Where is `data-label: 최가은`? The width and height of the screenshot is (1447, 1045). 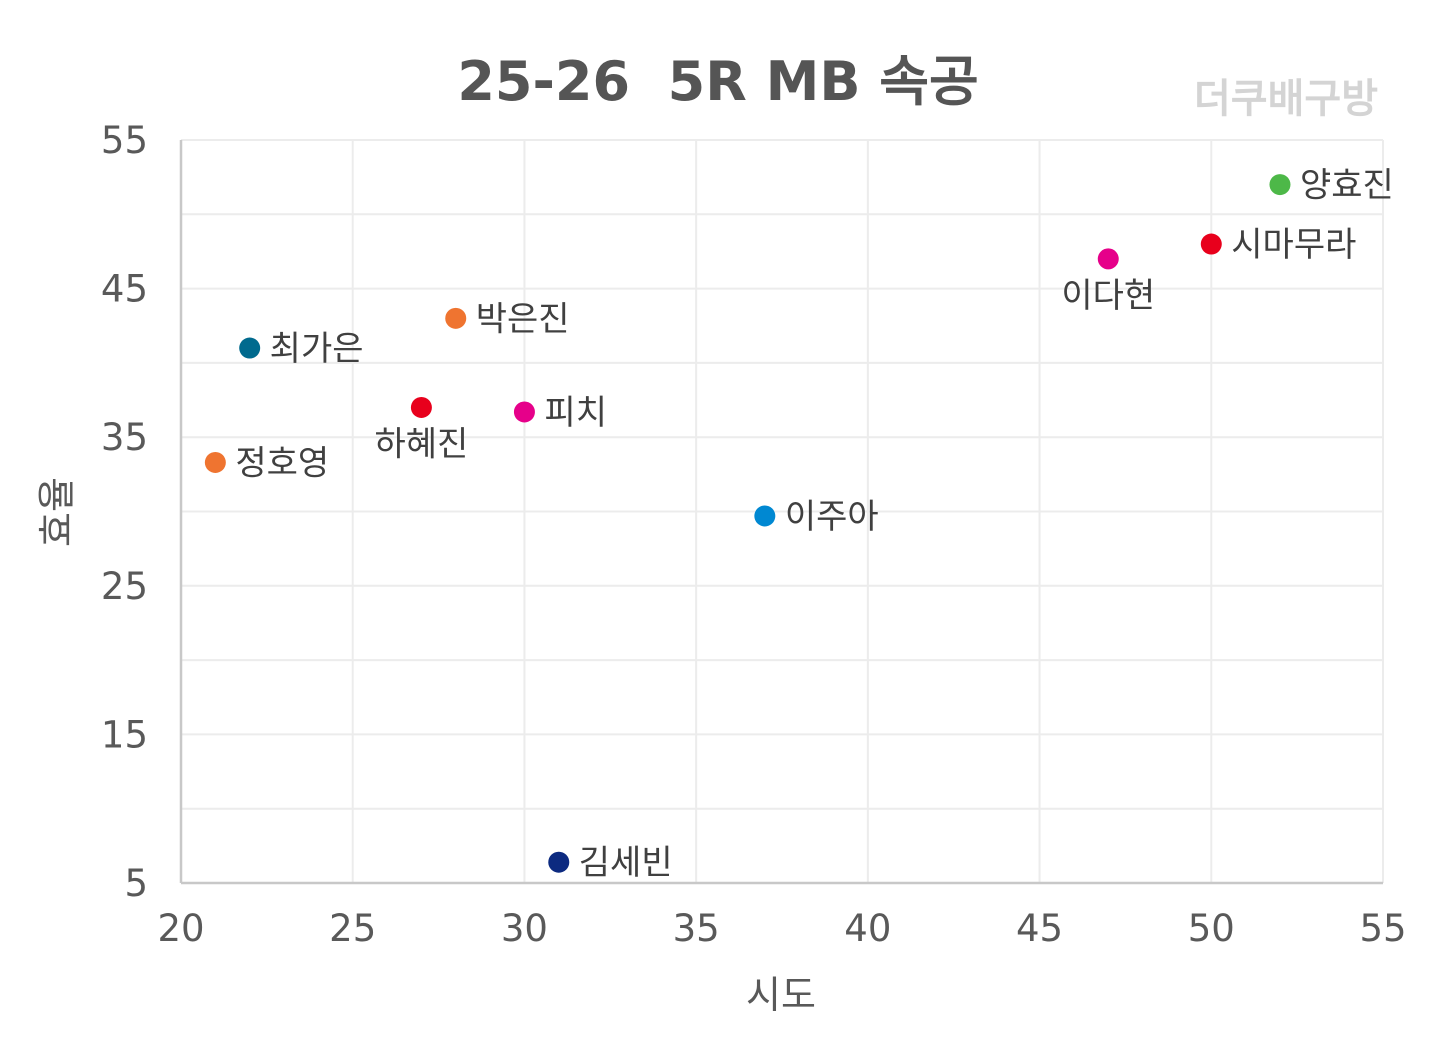 data-label: 최가은 is located at coordinates (317, 349).